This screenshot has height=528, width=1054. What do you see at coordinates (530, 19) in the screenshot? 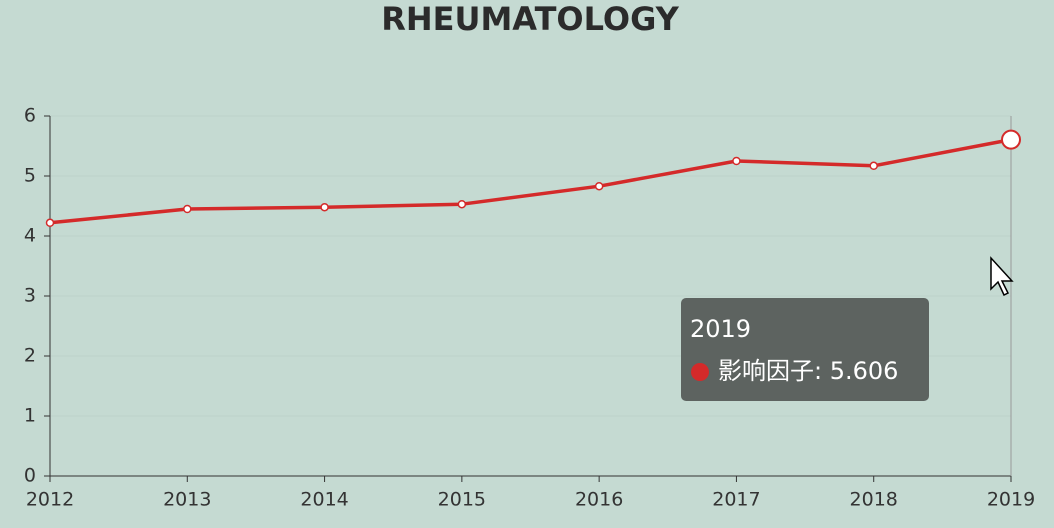
I see `chart-title: RHEUMATOLOGY` at bounding box center [530, 19].